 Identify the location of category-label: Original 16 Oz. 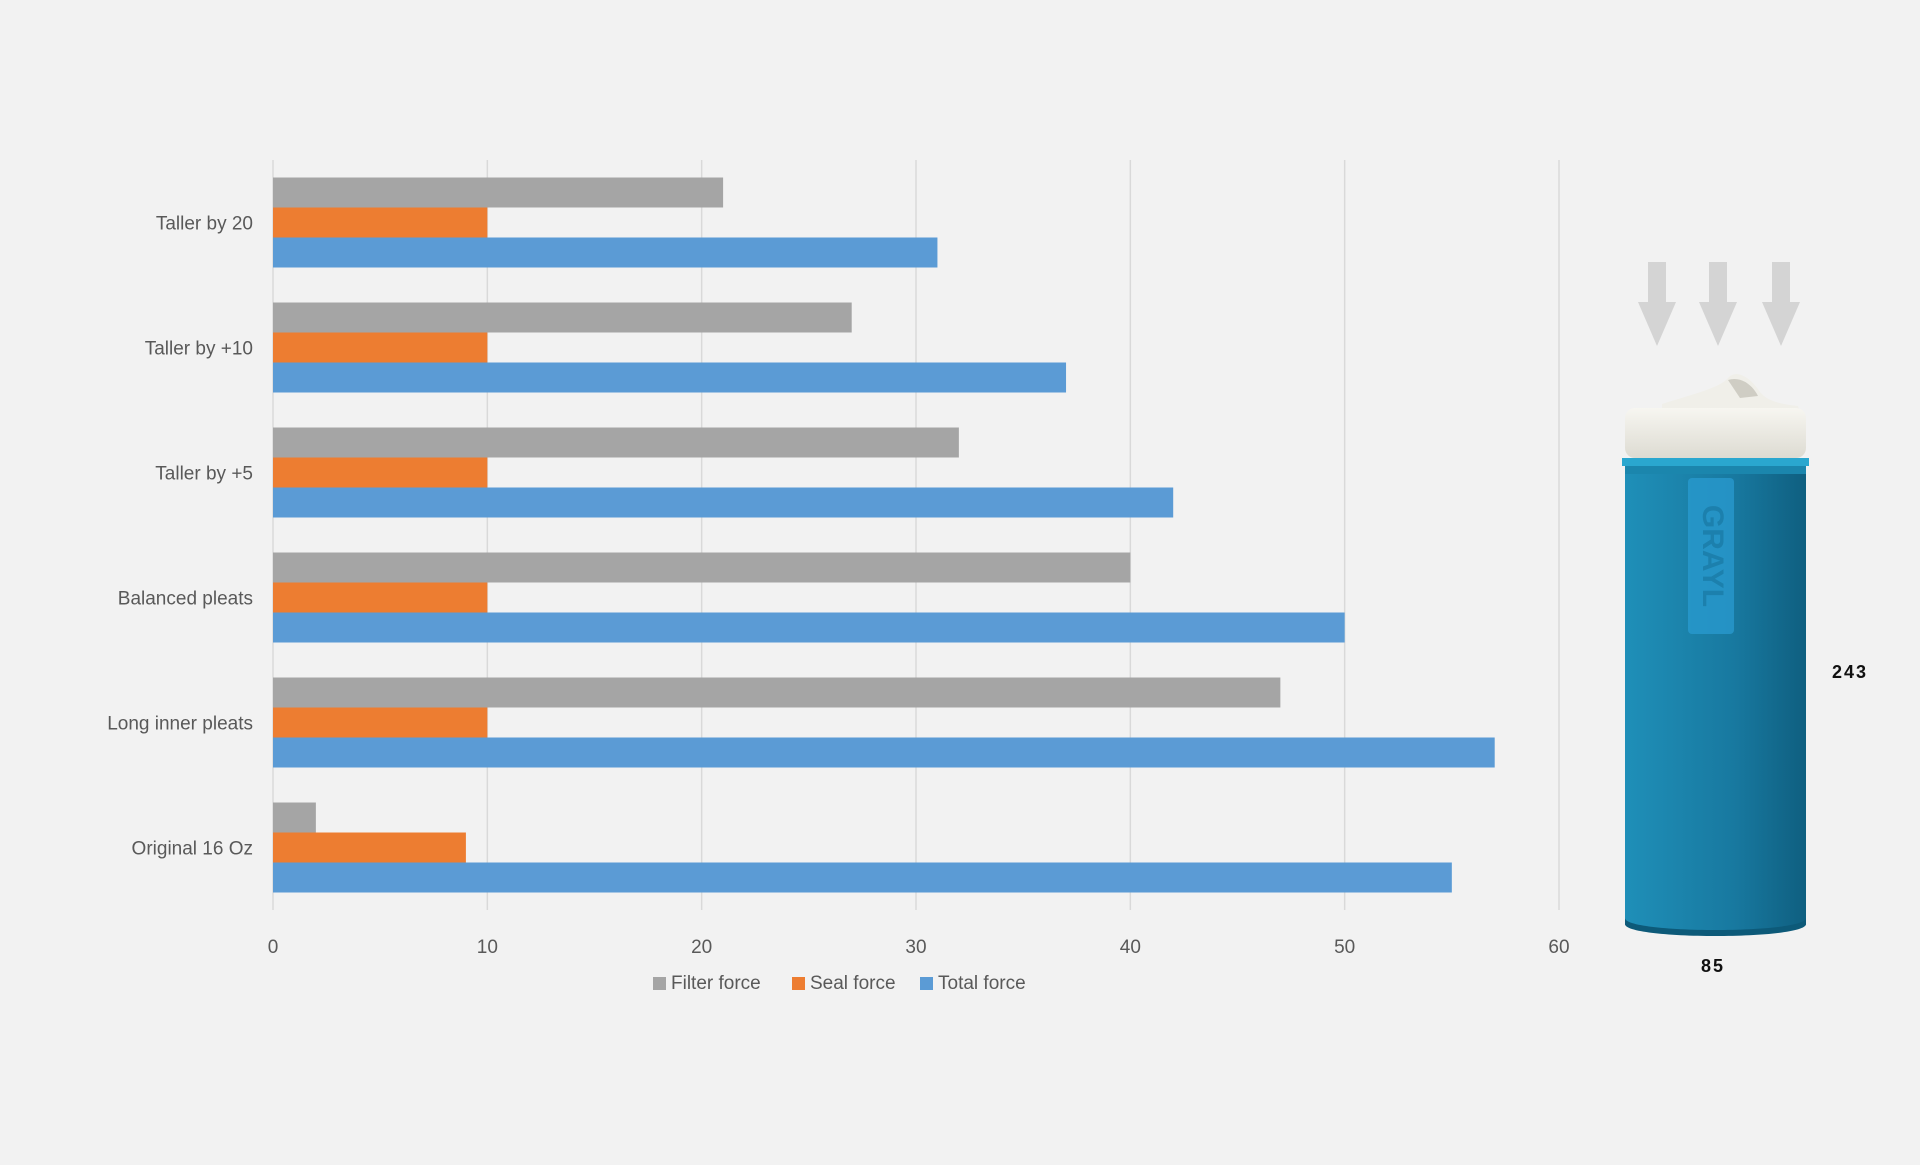
(192, 849).